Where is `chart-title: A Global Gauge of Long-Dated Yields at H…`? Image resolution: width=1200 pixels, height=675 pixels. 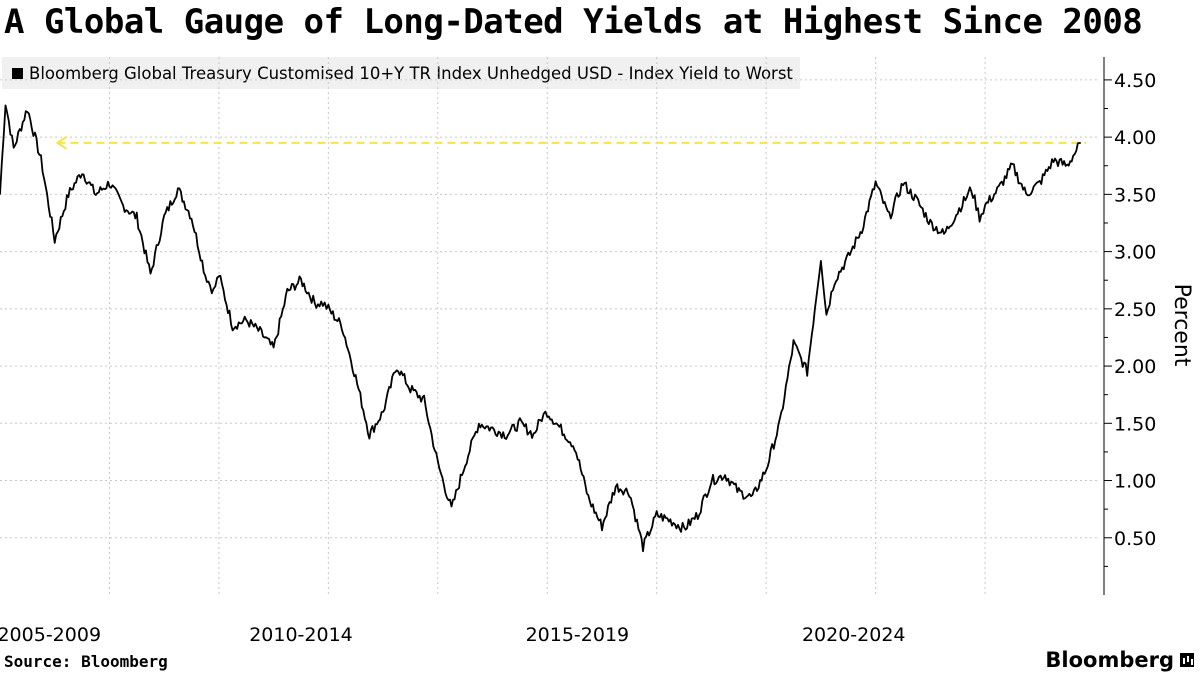 chart-title: A Global Gauge of Long-Dated Yields at H… is located at coordinates (573, 22).